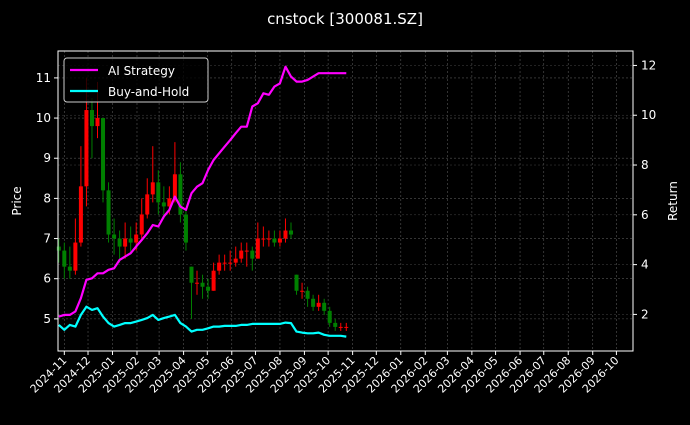 Image resolution: width=690 pixels, height=425 pixels. What do you see at coordinates (645, 265) in the screenshot?
I see `y2-tick-label: 4` at bounding box center [645, 265].